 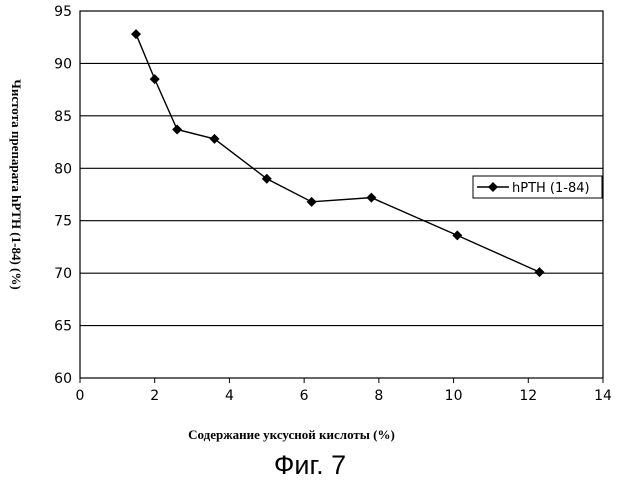 What do you see at coordinates (310, 465) in the screenshot?
I see `figure-caption: Фиг. 7` at bounding box center [310, 465].